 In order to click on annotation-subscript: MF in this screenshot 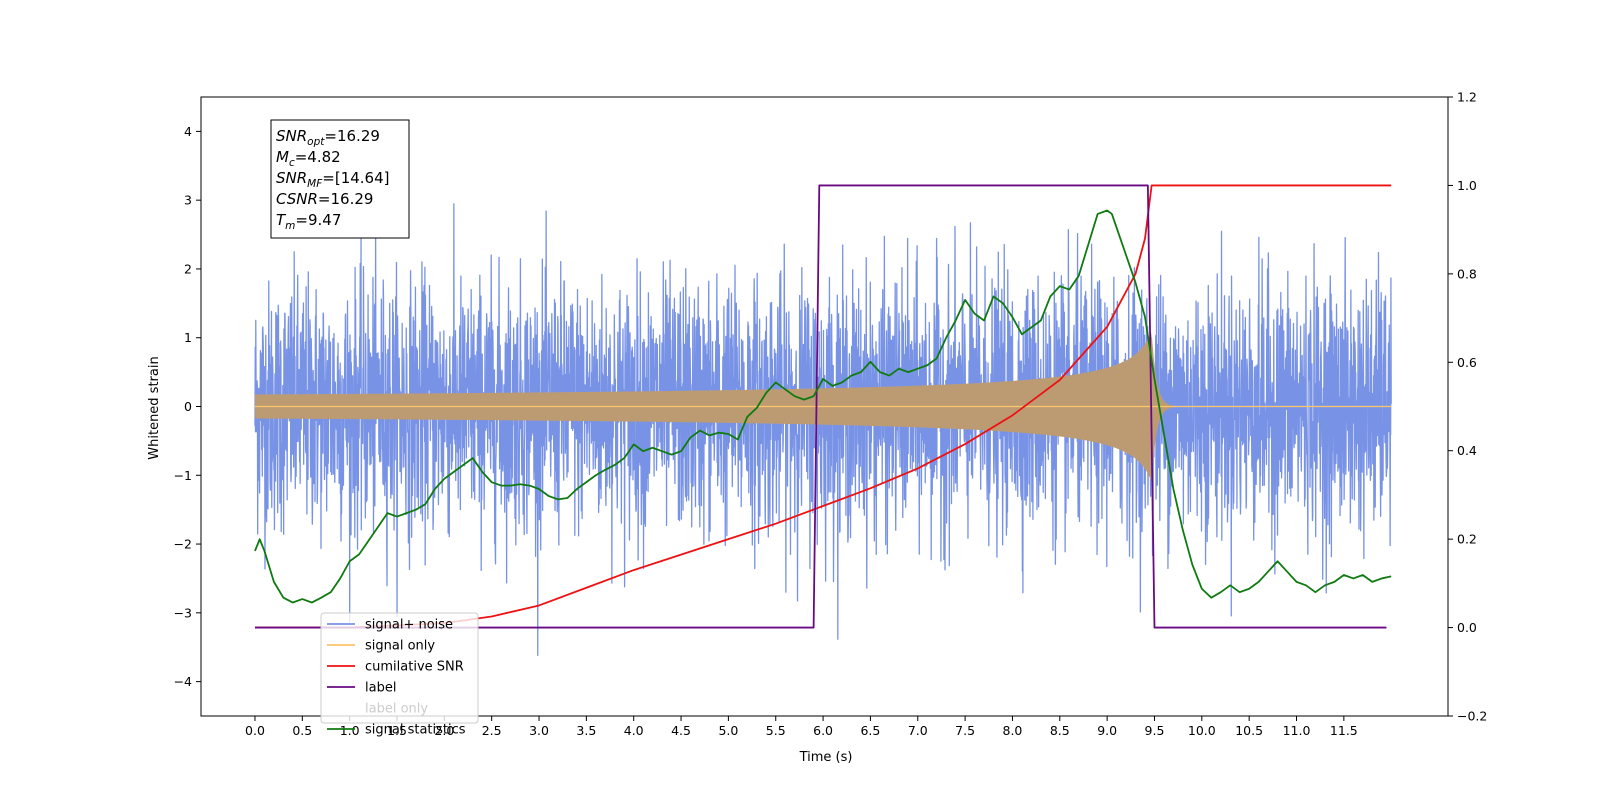, I will do `click(315, 184)`.